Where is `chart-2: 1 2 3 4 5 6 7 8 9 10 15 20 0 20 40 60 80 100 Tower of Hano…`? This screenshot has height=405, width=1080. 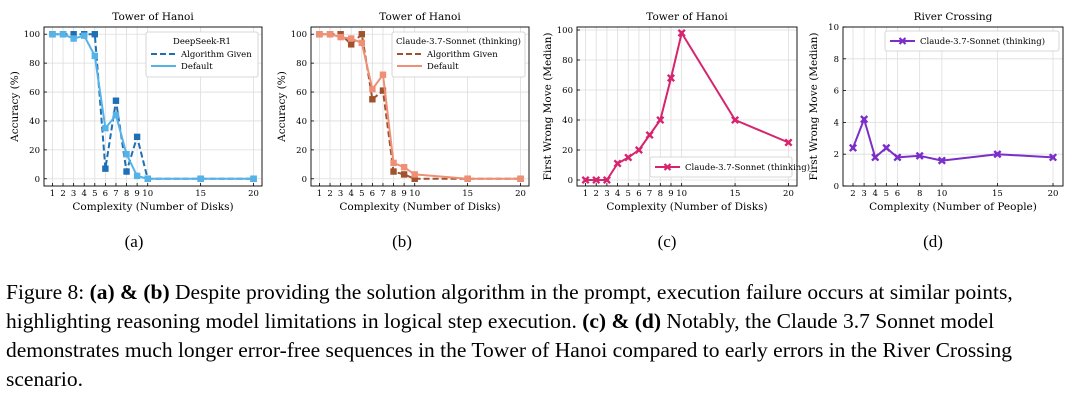
chart-2: 1 2 3 4 5 6 7 8 9 10 15 20 0 20 40 60 80 100 Tower of Hano… is located at coordinates (676, 112).